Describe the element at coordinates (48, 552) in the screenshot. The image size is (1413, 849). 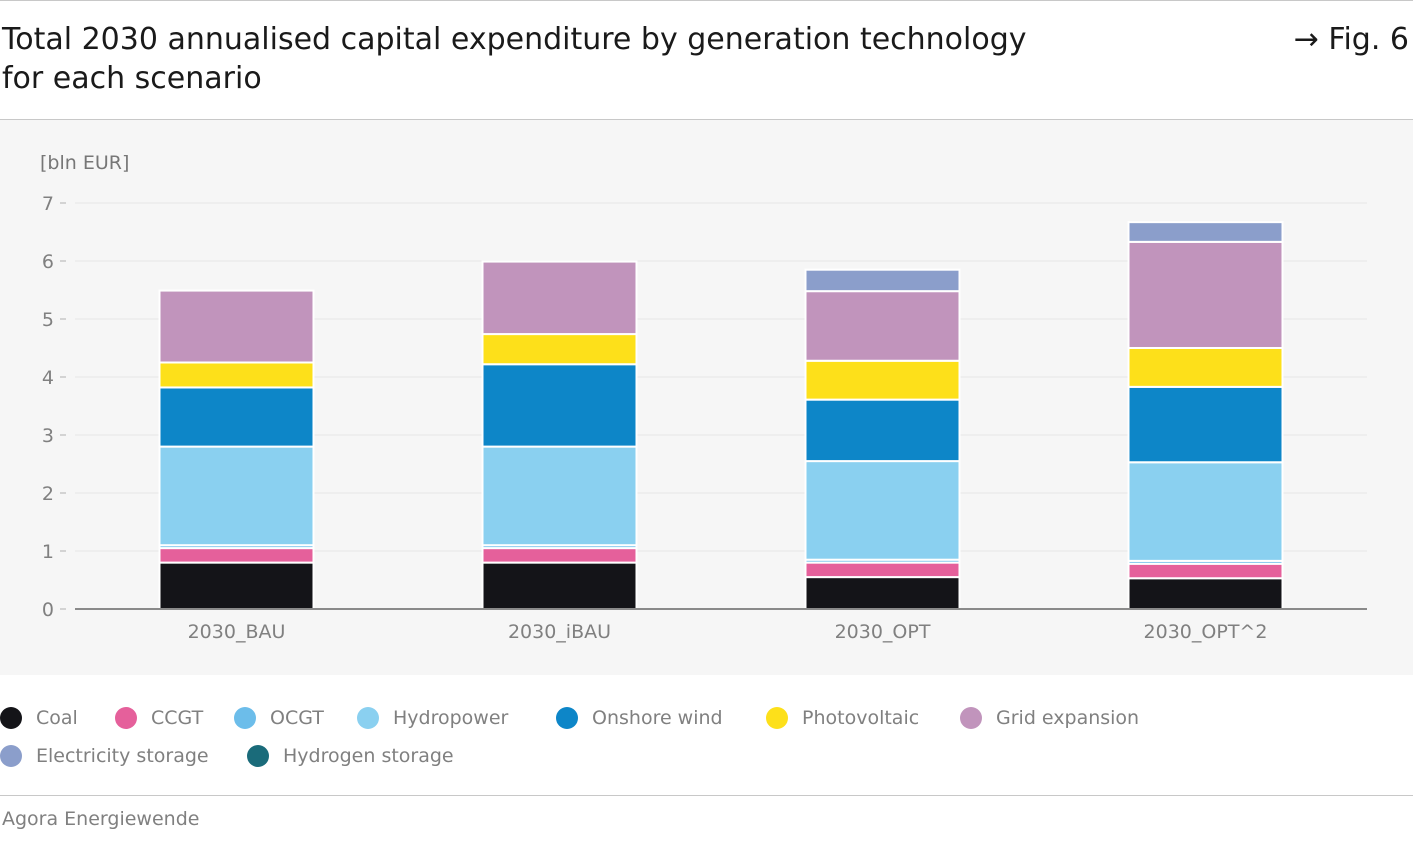
I see `y-tick-label: 1` at that location.